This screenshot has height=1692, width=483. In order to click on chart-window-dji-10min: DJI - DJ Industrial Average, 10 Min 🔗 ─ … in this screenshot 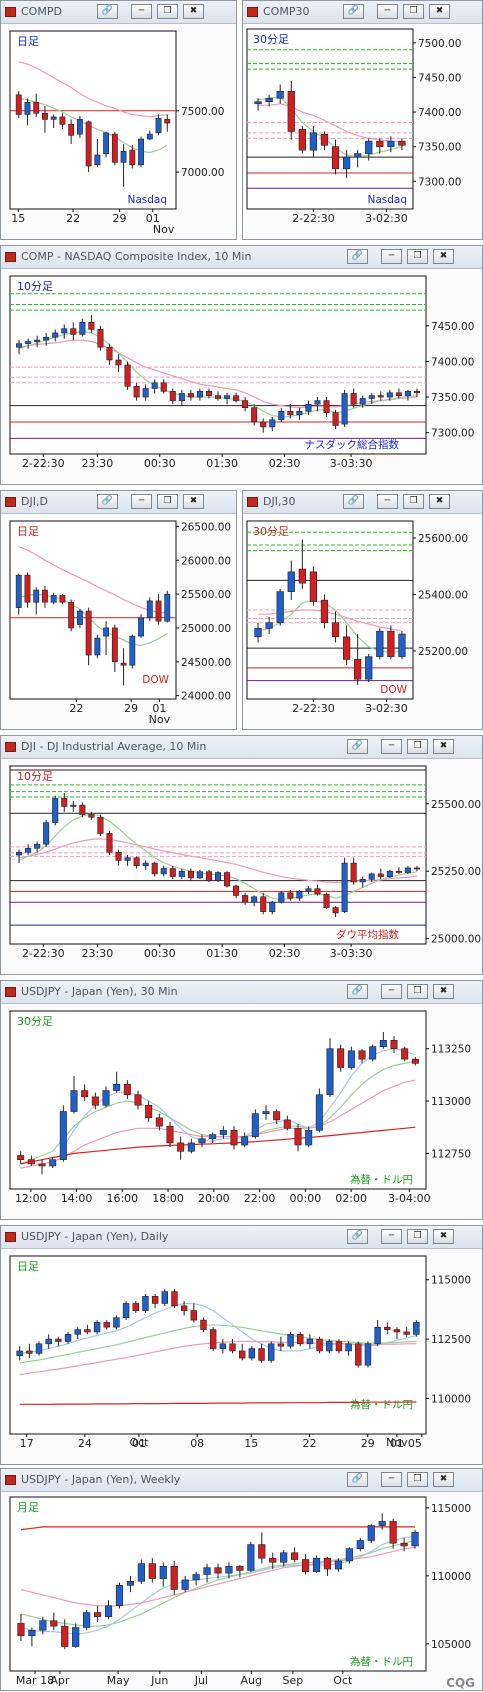, I will do `click(241, 855)`.